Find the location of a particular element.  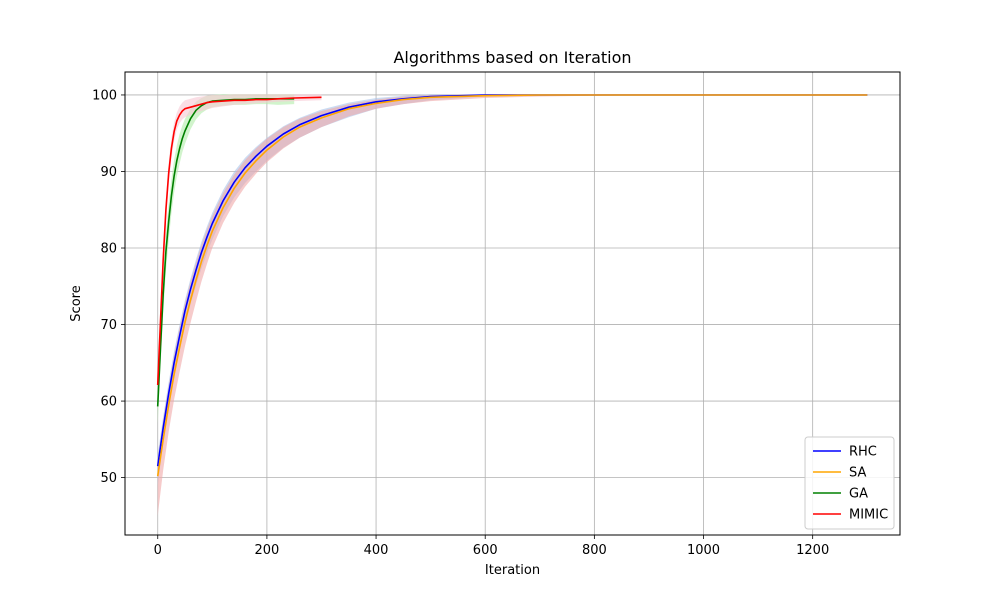

legend-box is located at coordinates (849, 483).